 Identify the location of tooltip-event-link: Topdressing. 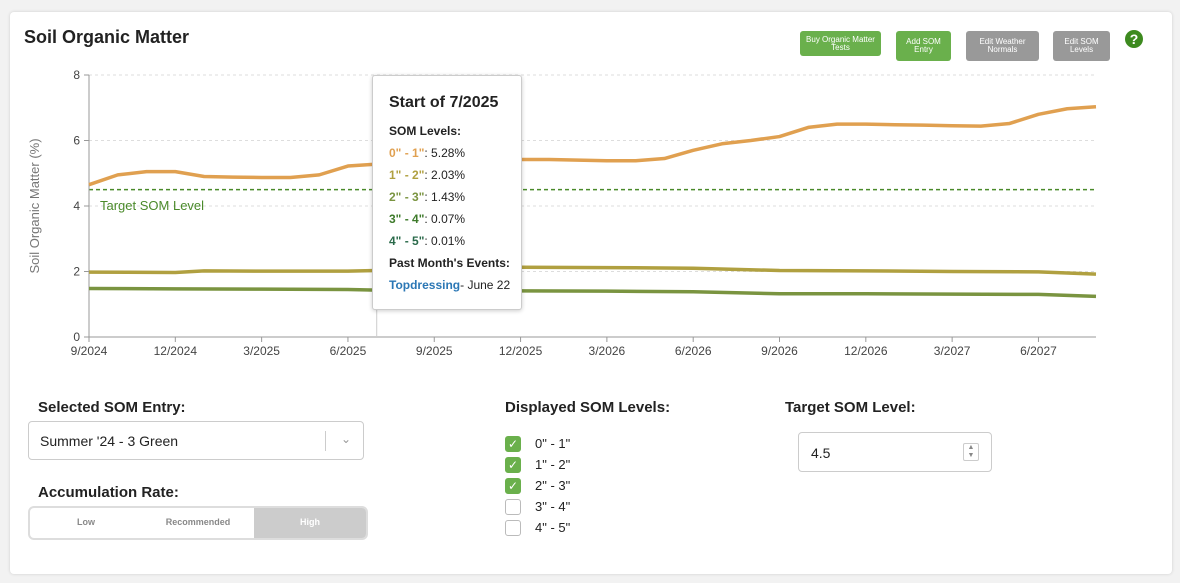
(425, 285).